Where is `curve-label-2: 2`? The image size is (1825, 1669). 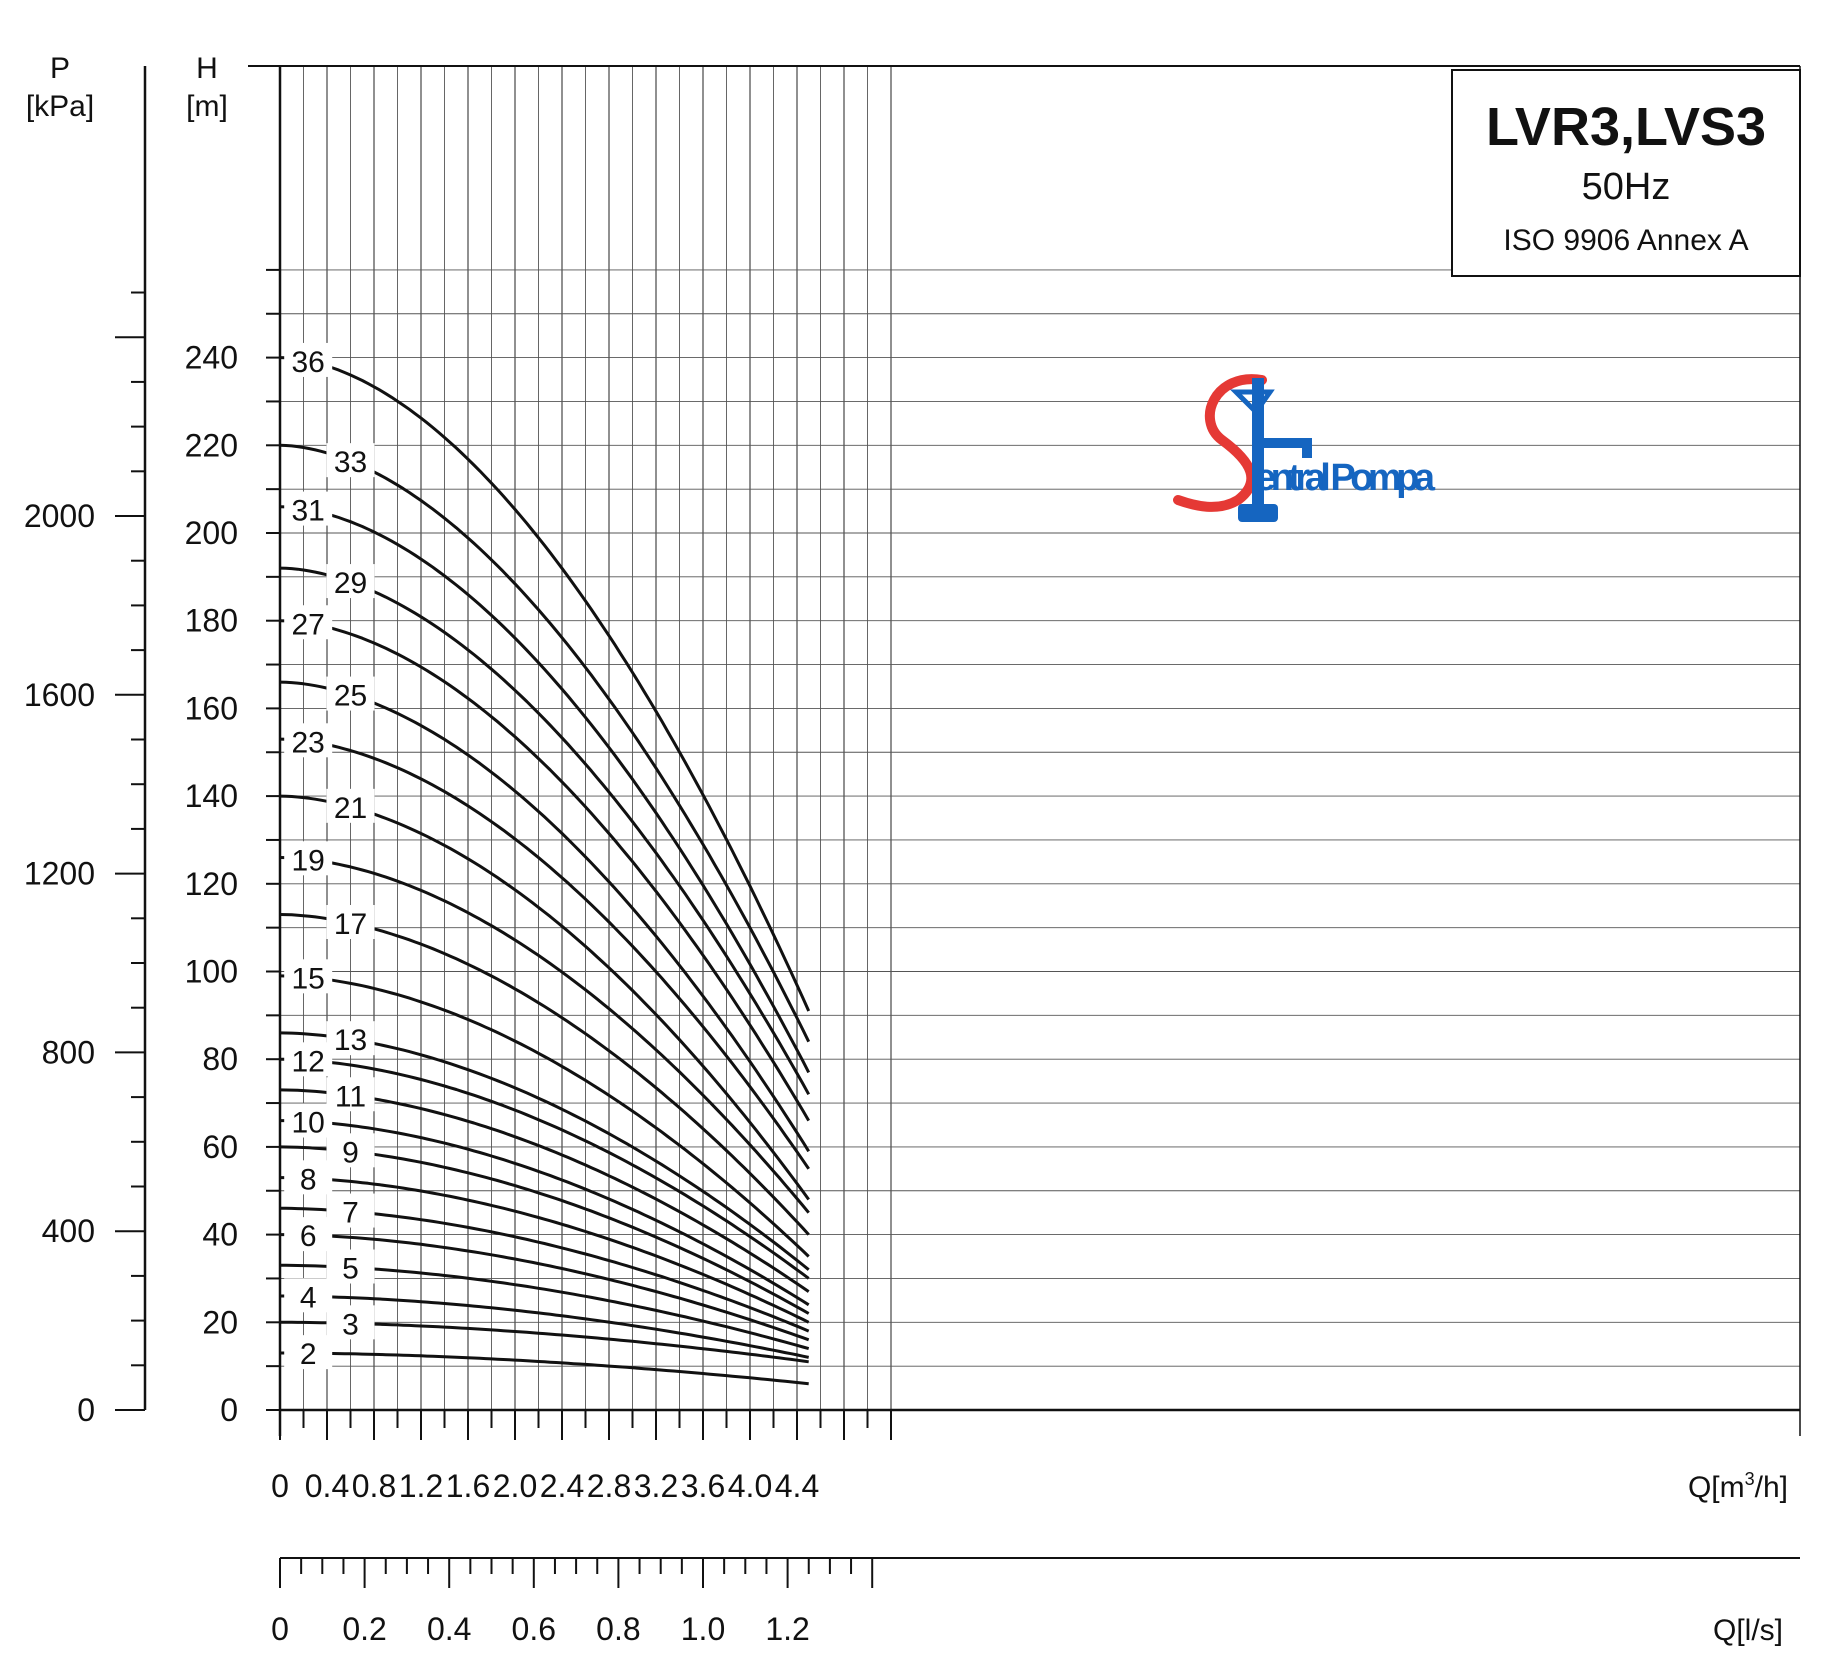
curve-label-2: 2 is located at coordinates (308, 1354).